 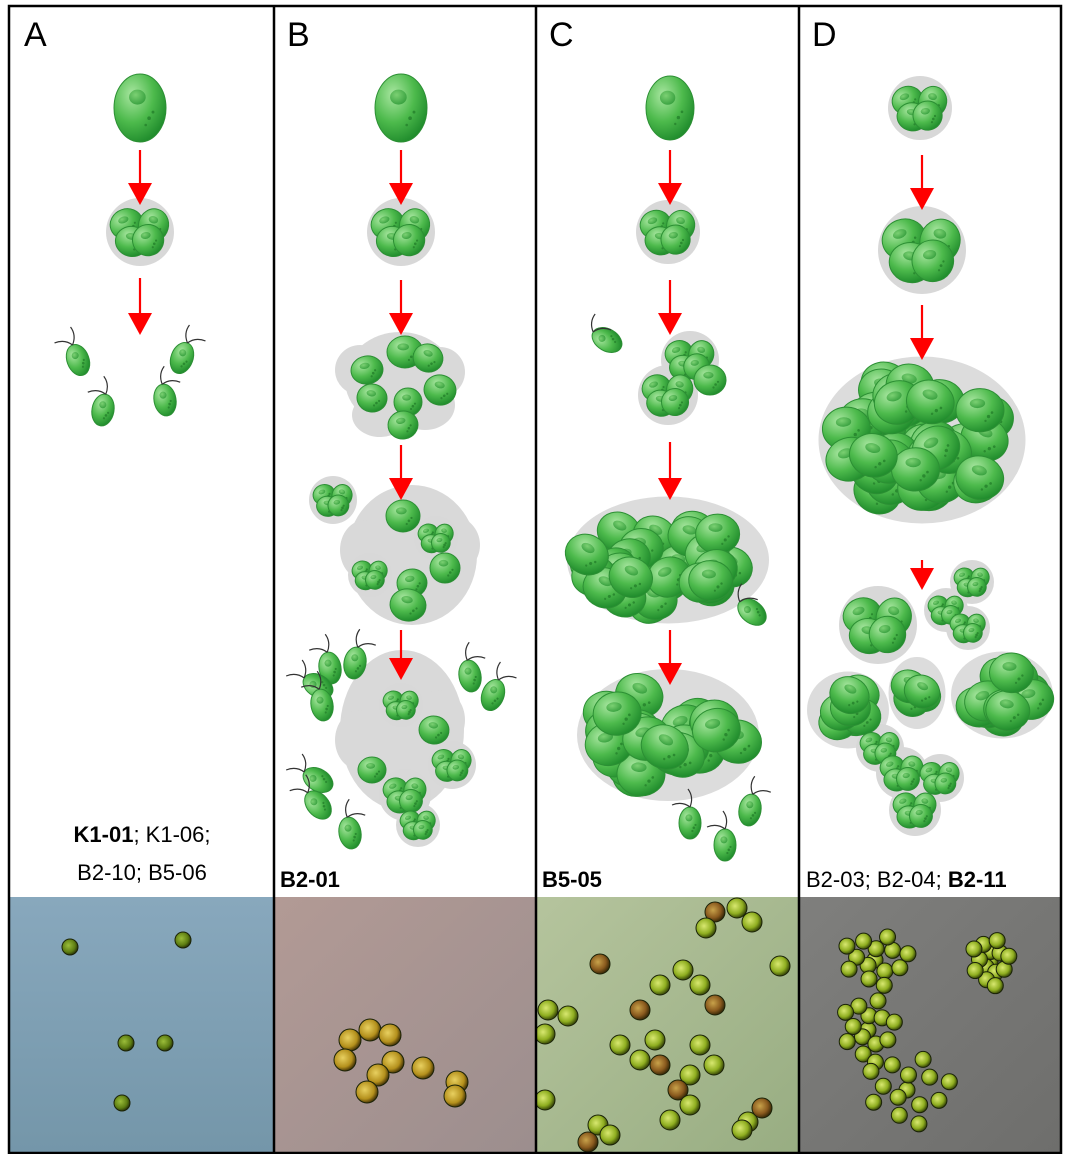 I want to click on strain-a-bold: K1-01, so click(x=104, y=834).